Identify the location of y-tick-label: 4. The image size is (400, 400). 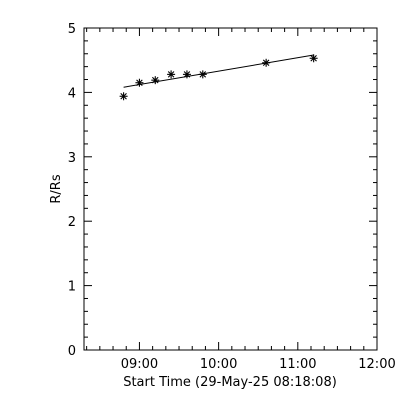
(72, 93).